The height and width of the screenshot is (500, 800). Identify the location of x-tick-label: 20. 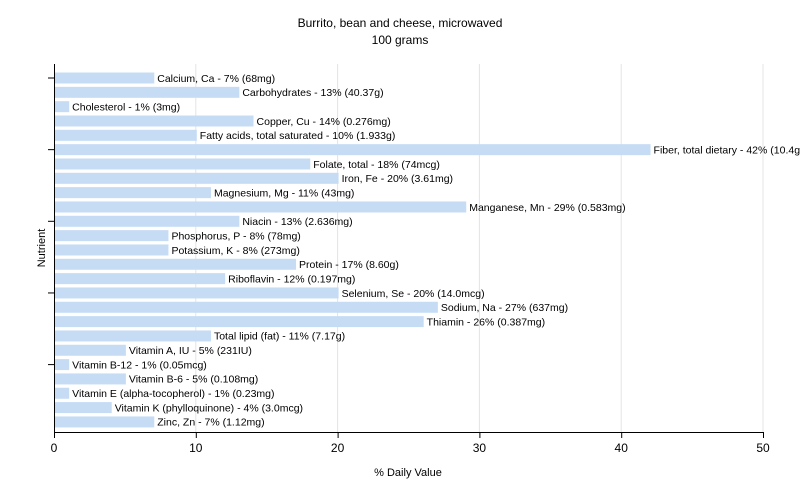
(338, 448).